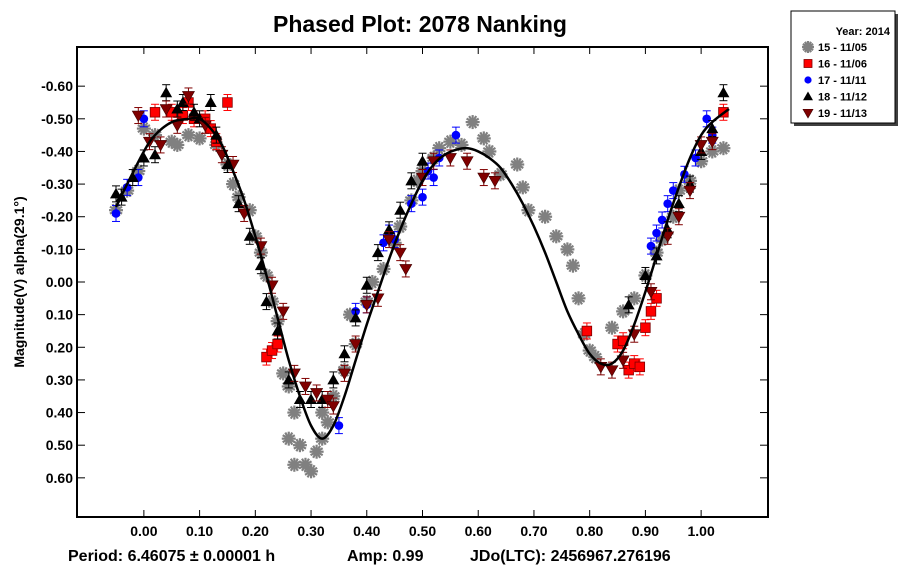 The height and width of the screenshot is (573, 900). Describe the element at coordinates (701, 531) in the screenshot. I see `x-tick-label: 1.00` at that location.